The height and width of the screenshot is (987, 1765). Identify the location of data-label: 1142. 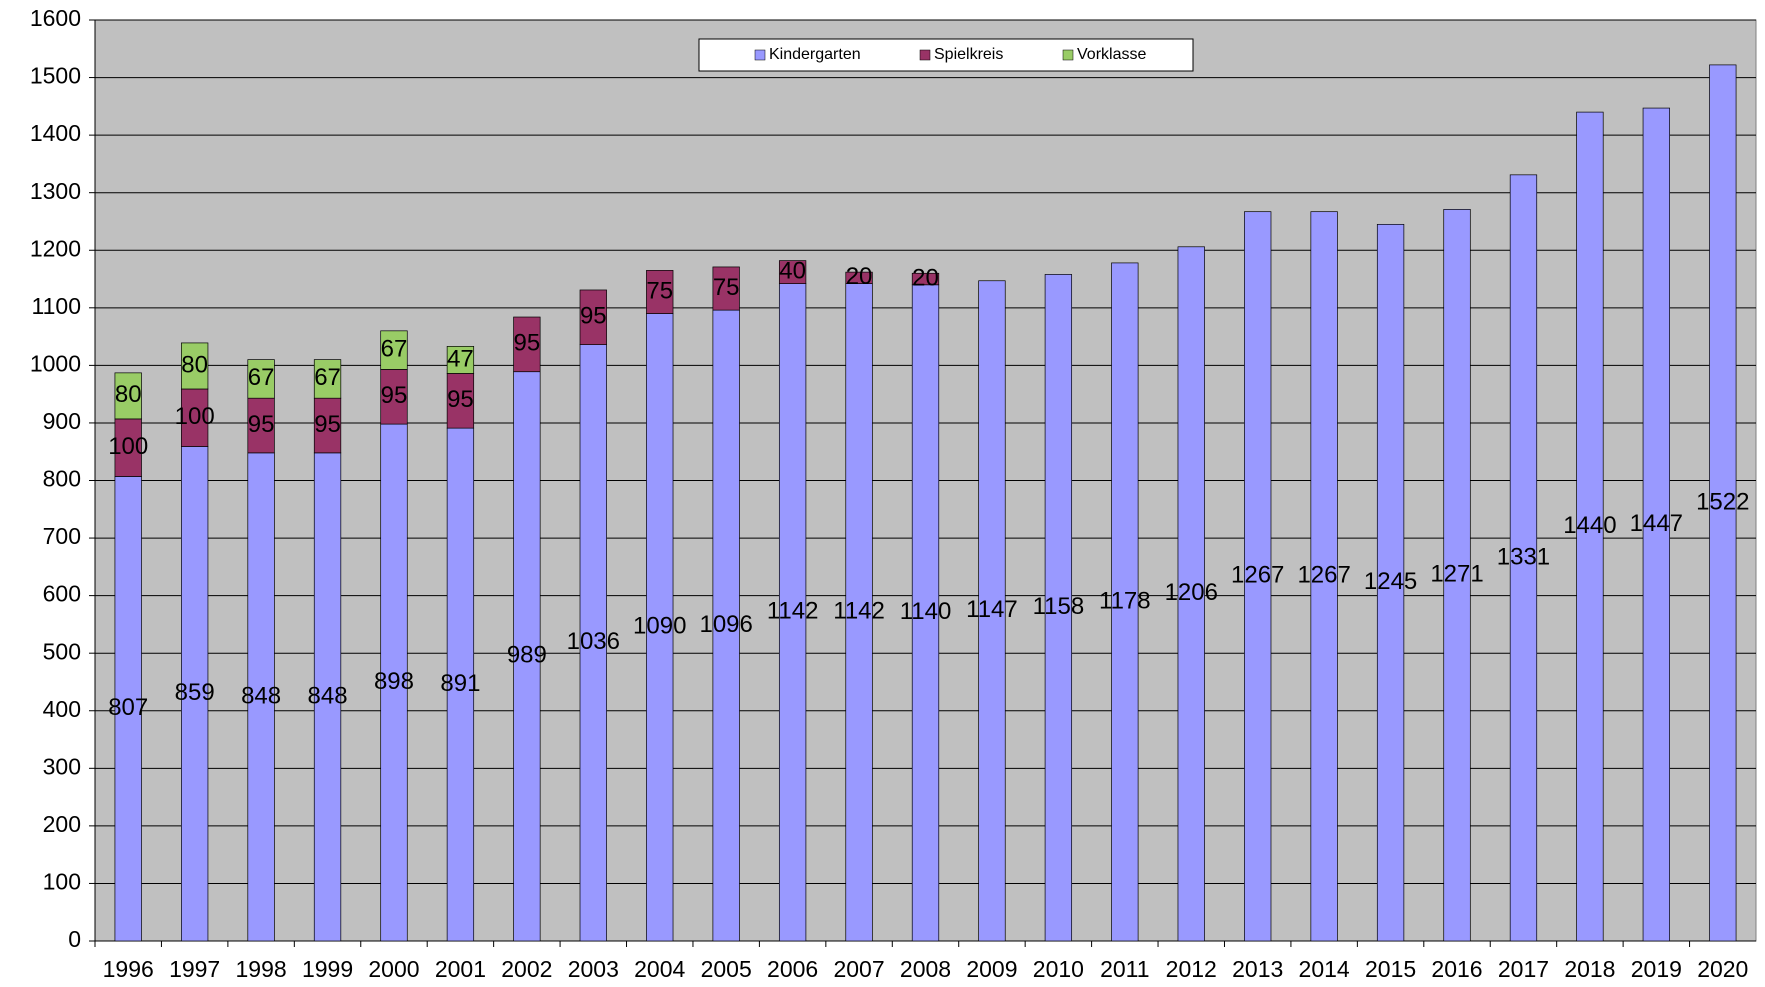
(859, 611).